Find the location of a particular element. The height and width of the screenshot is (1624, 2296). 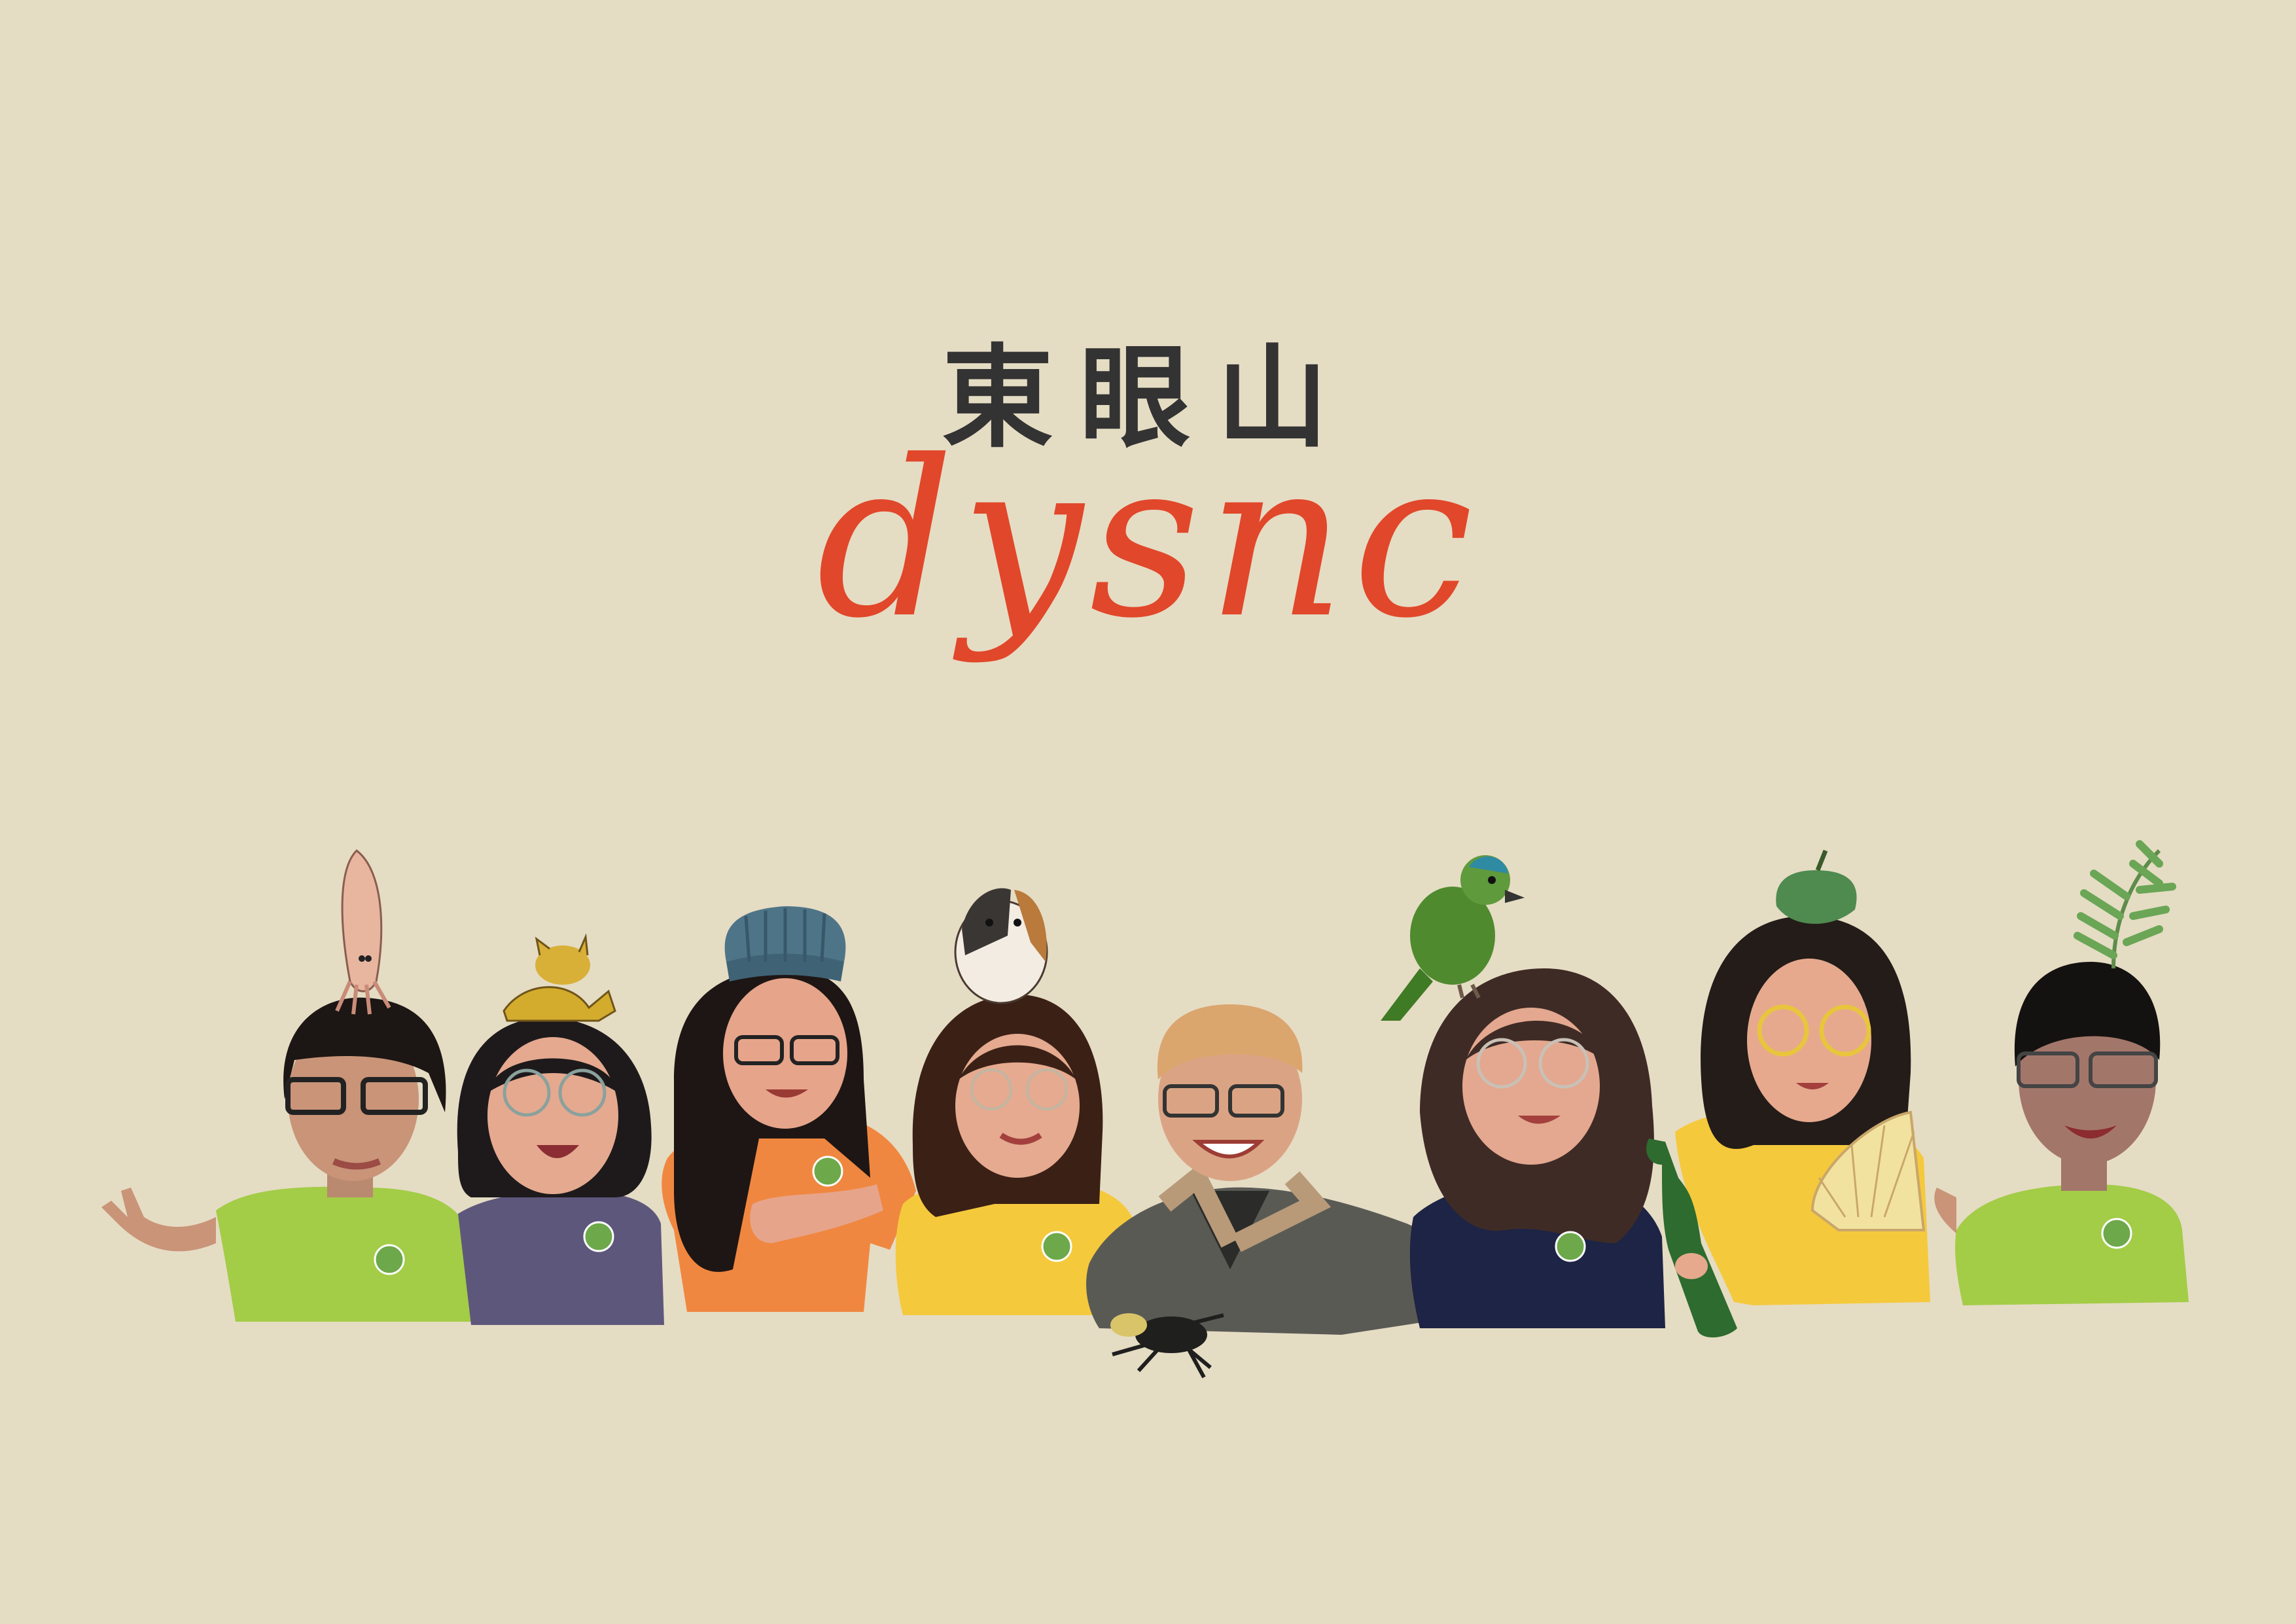

pokemon-creature-icon is located at coordinates (559, 977).